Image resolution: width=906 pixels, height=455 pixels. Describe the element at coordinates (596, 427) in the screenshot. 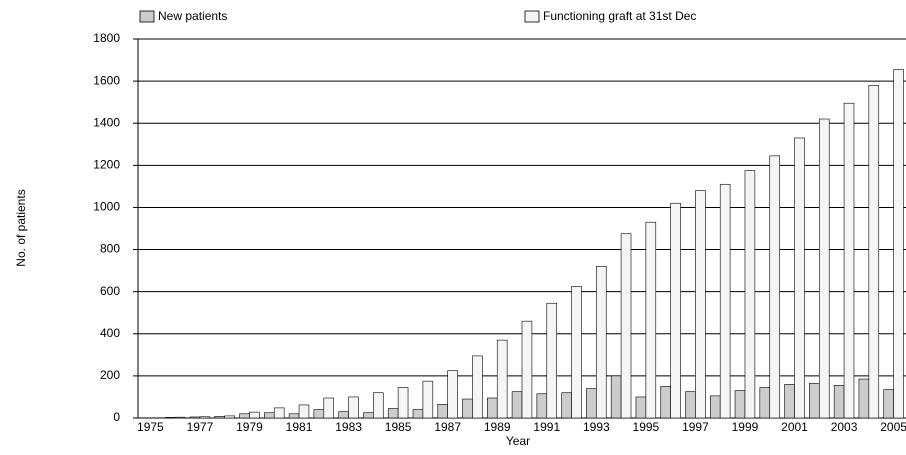

I see `x-tick-label: 1993` at that location.